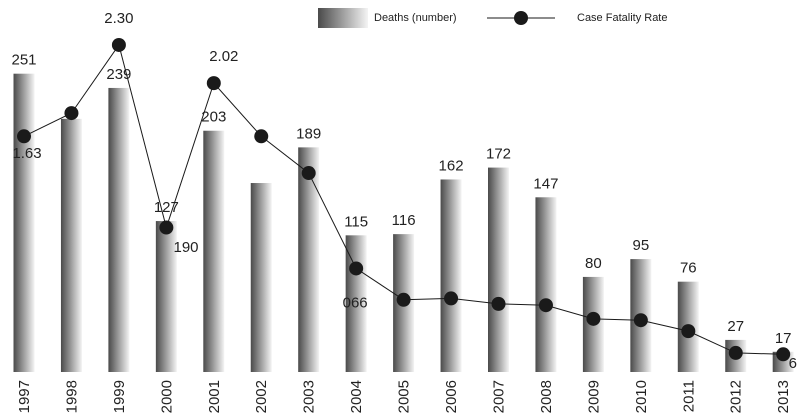 The height and width of the screenshot is (420, 797). Describe the element at coordinates (356, 396) in the screenshot. I see `x-tick-label: 2004` at that location.